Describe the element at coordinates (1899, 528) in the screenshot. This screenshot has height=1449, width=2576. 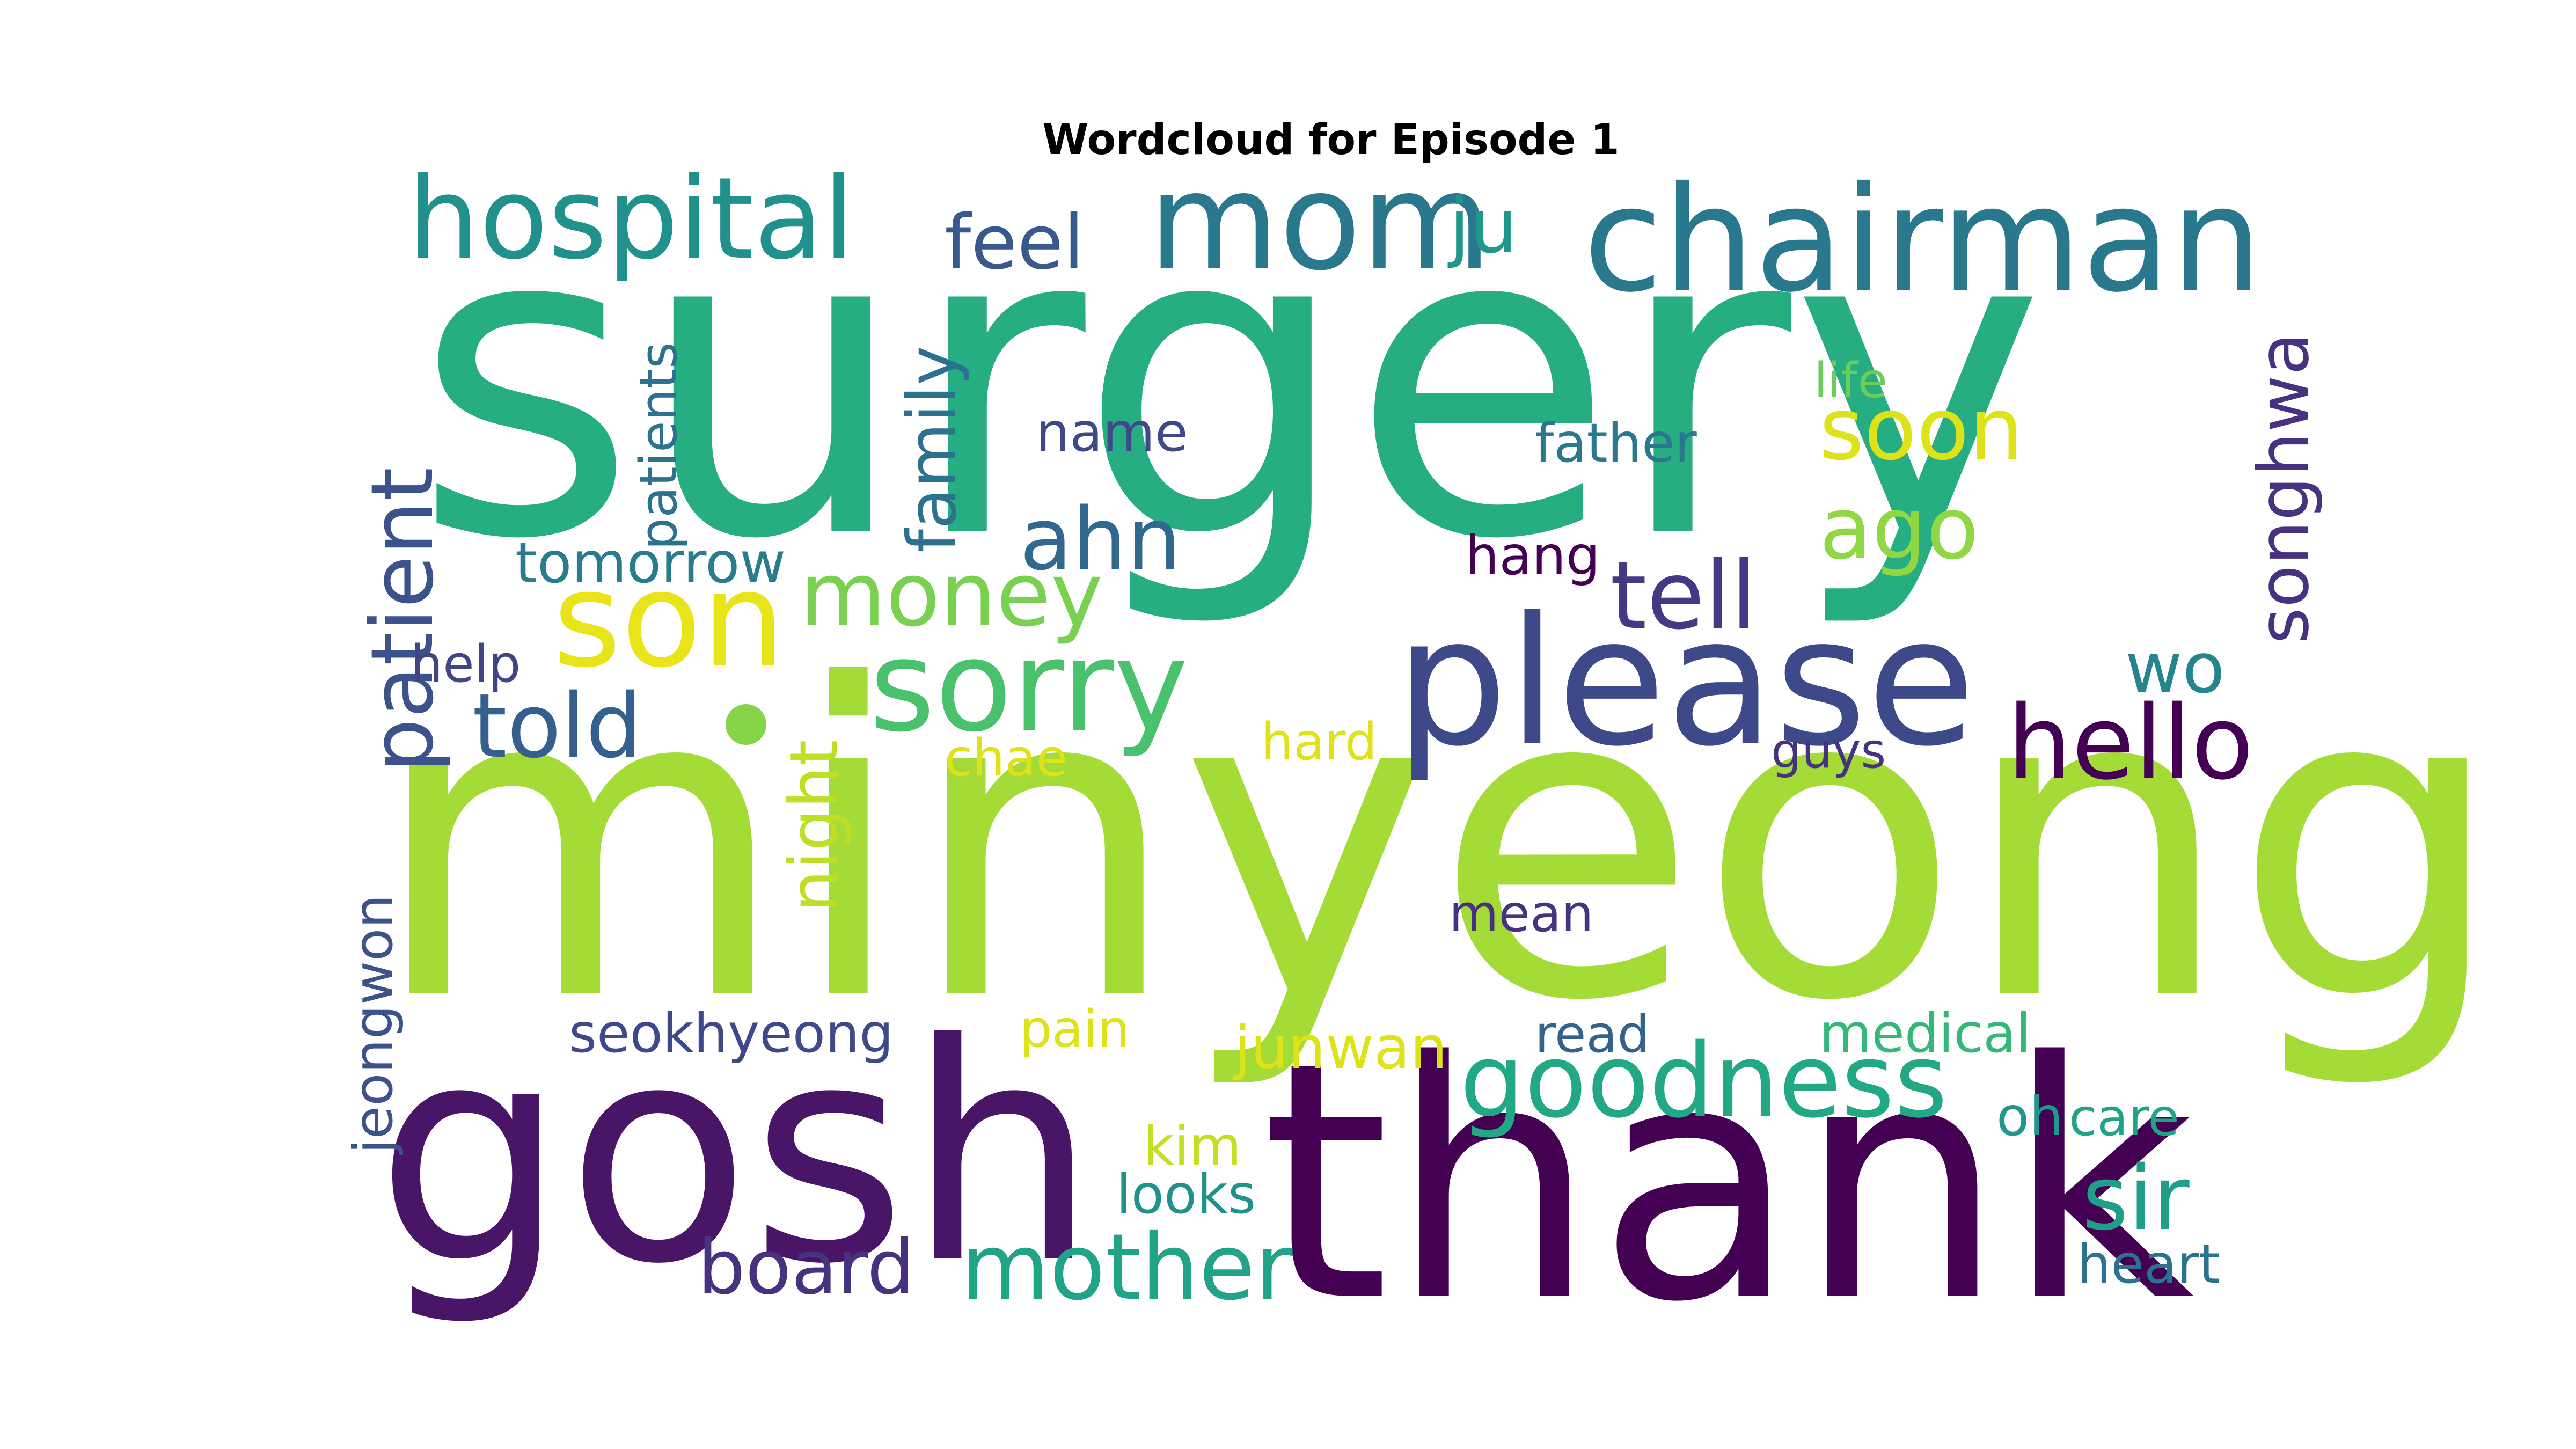
I see `word-ago: ago` at that location.